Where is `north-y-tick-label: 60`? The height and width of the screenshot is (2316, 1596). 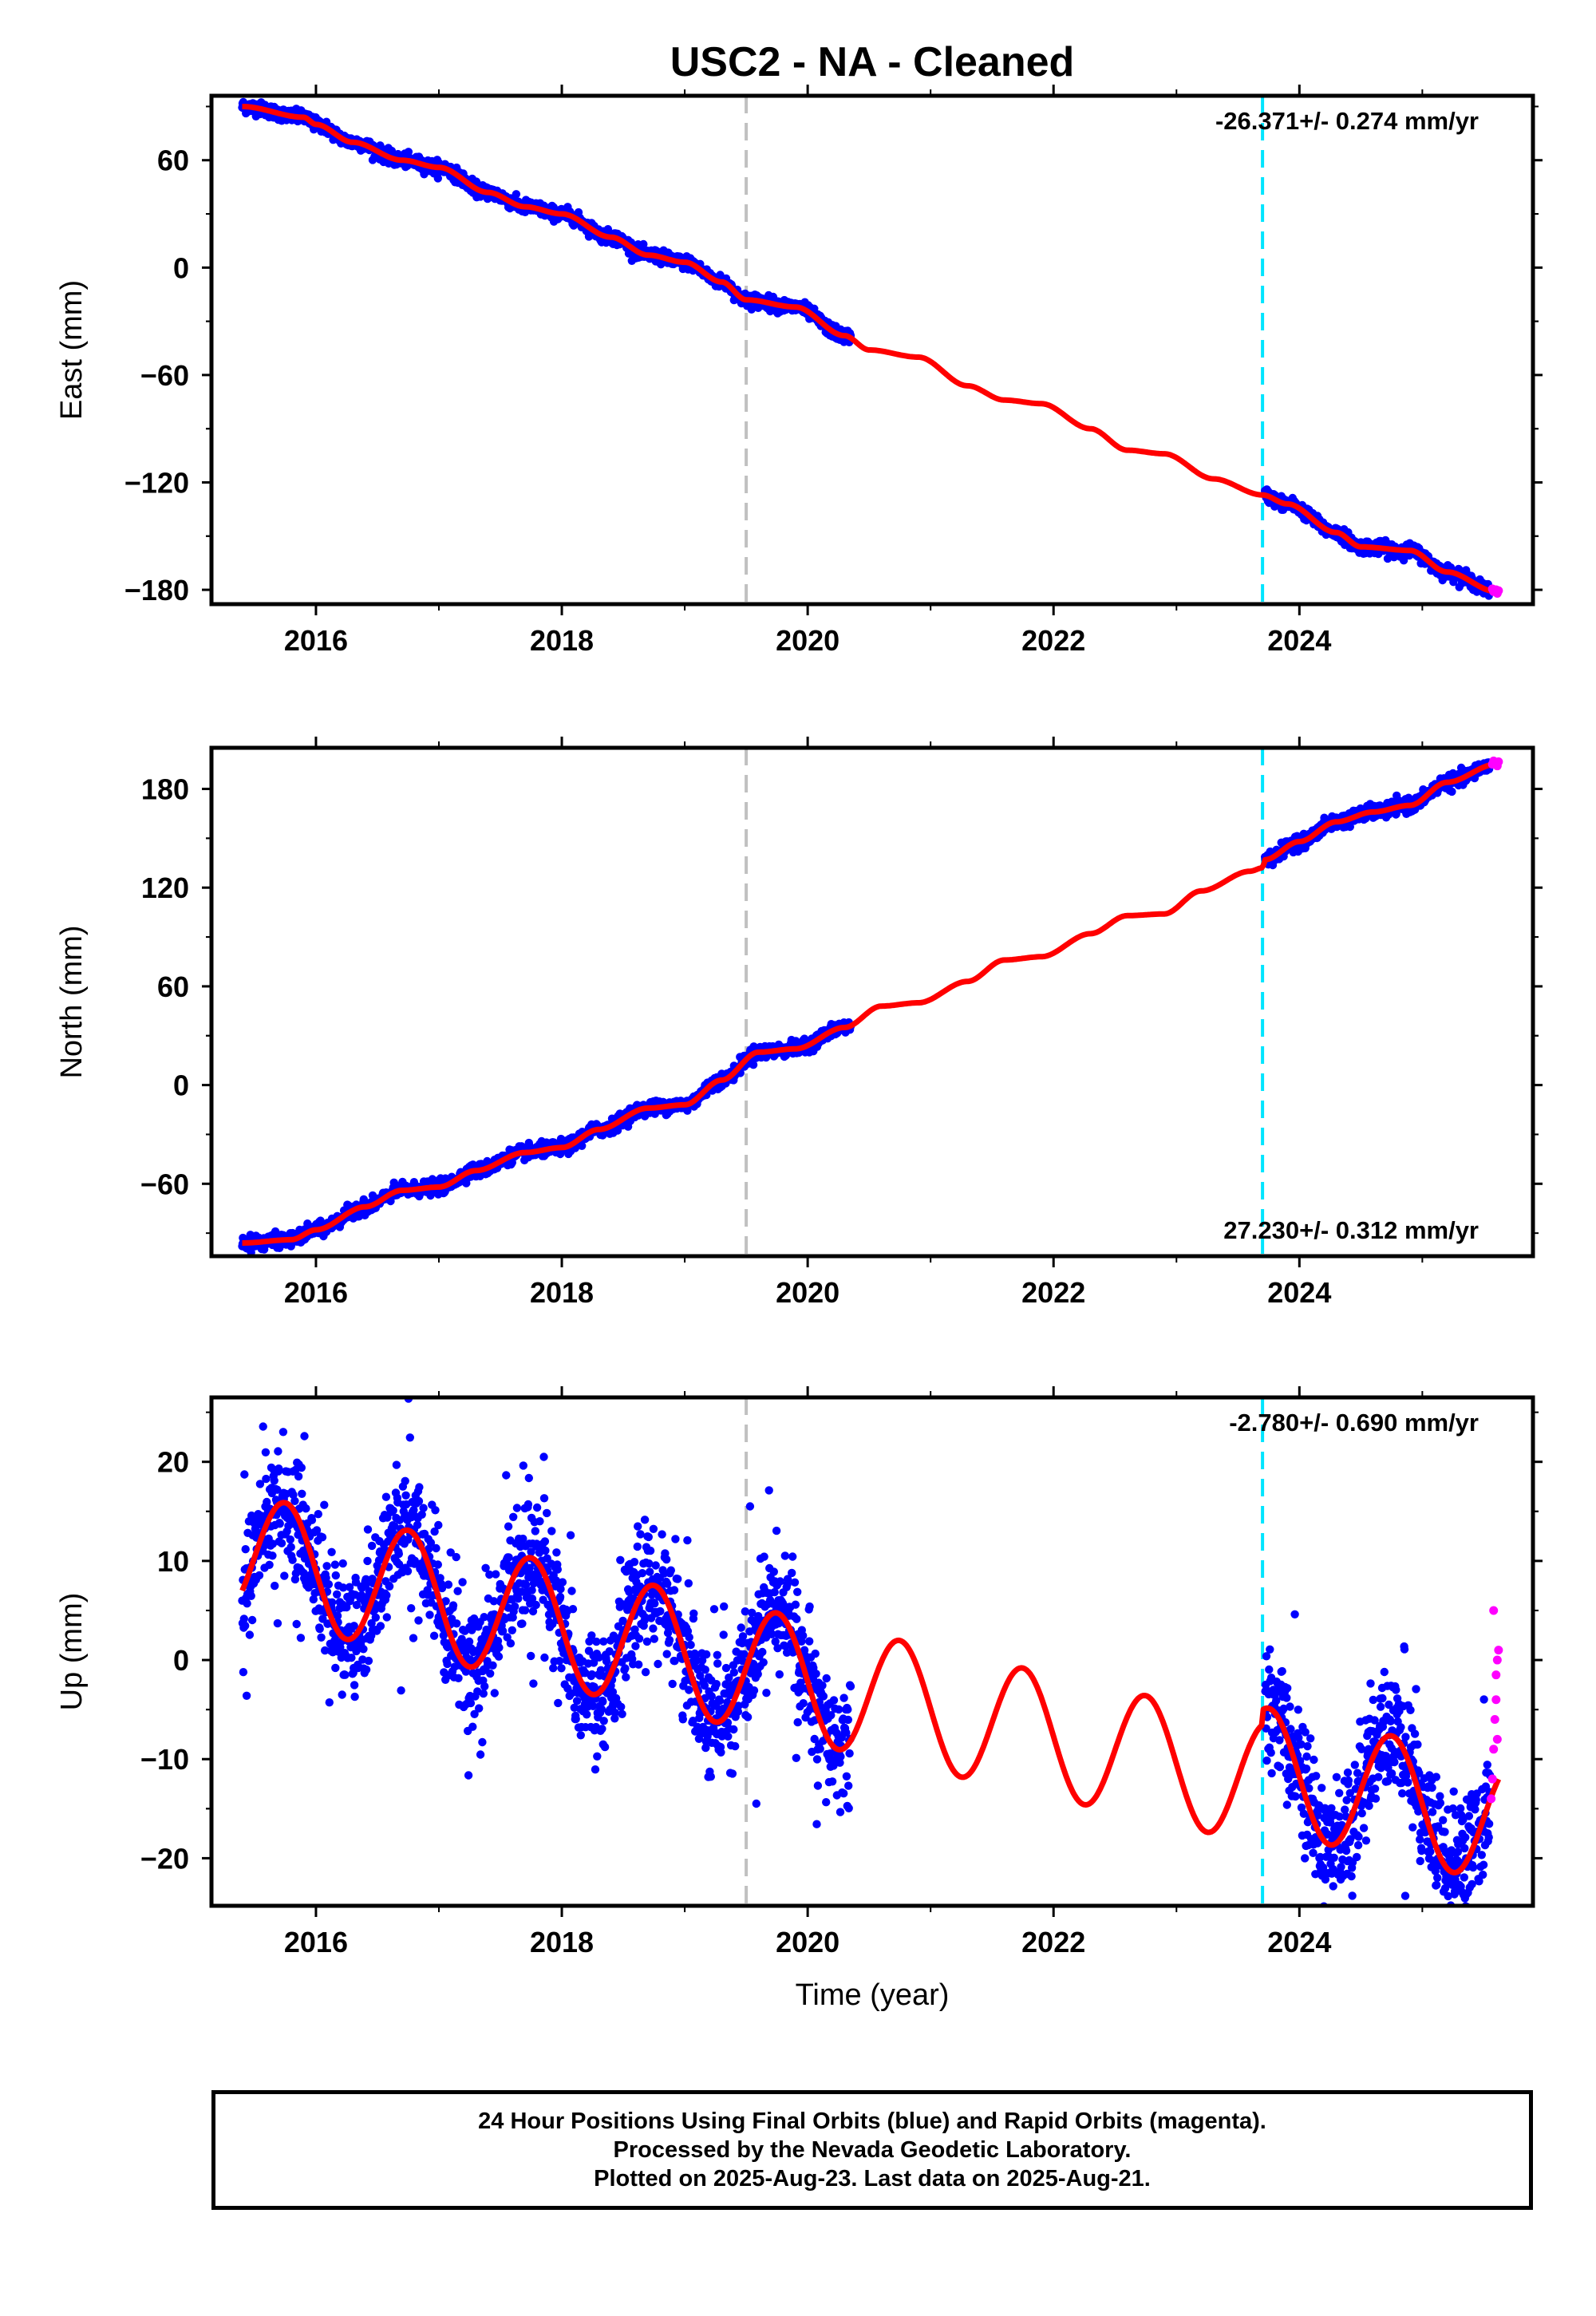 north-y-tick-label: 60 is located at coordinates (173, 986).